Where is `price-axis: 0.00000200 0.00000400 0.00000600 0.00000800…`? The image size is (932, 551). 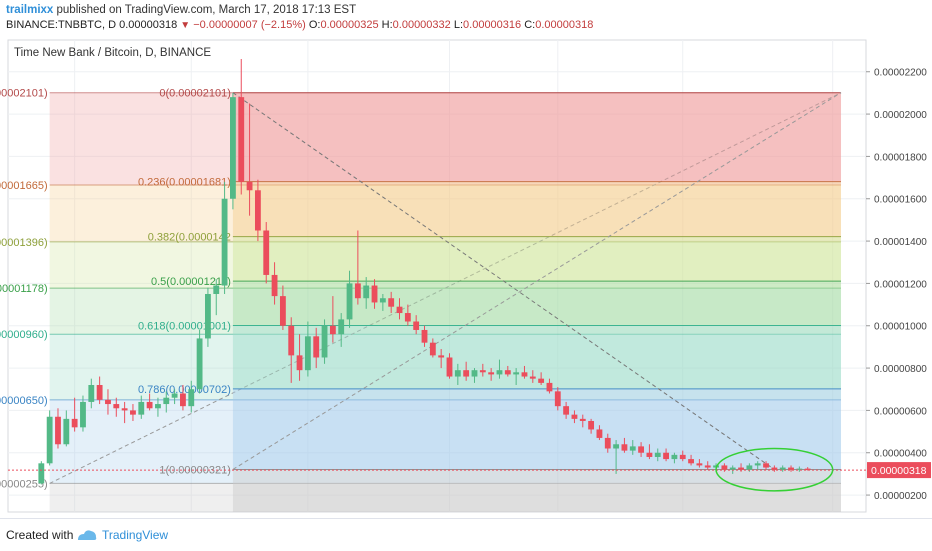
price-axis: 0.00000200 0.00000400 0.00000600 0.00000800… is located at coordinates (898, 285).